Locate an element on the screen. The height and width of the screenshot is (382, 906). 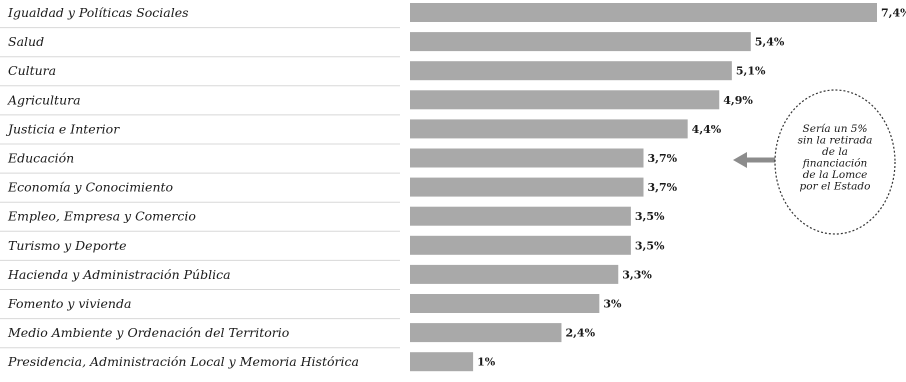
category-label: Turismo y Deporte is located at coordinates (67, 245).